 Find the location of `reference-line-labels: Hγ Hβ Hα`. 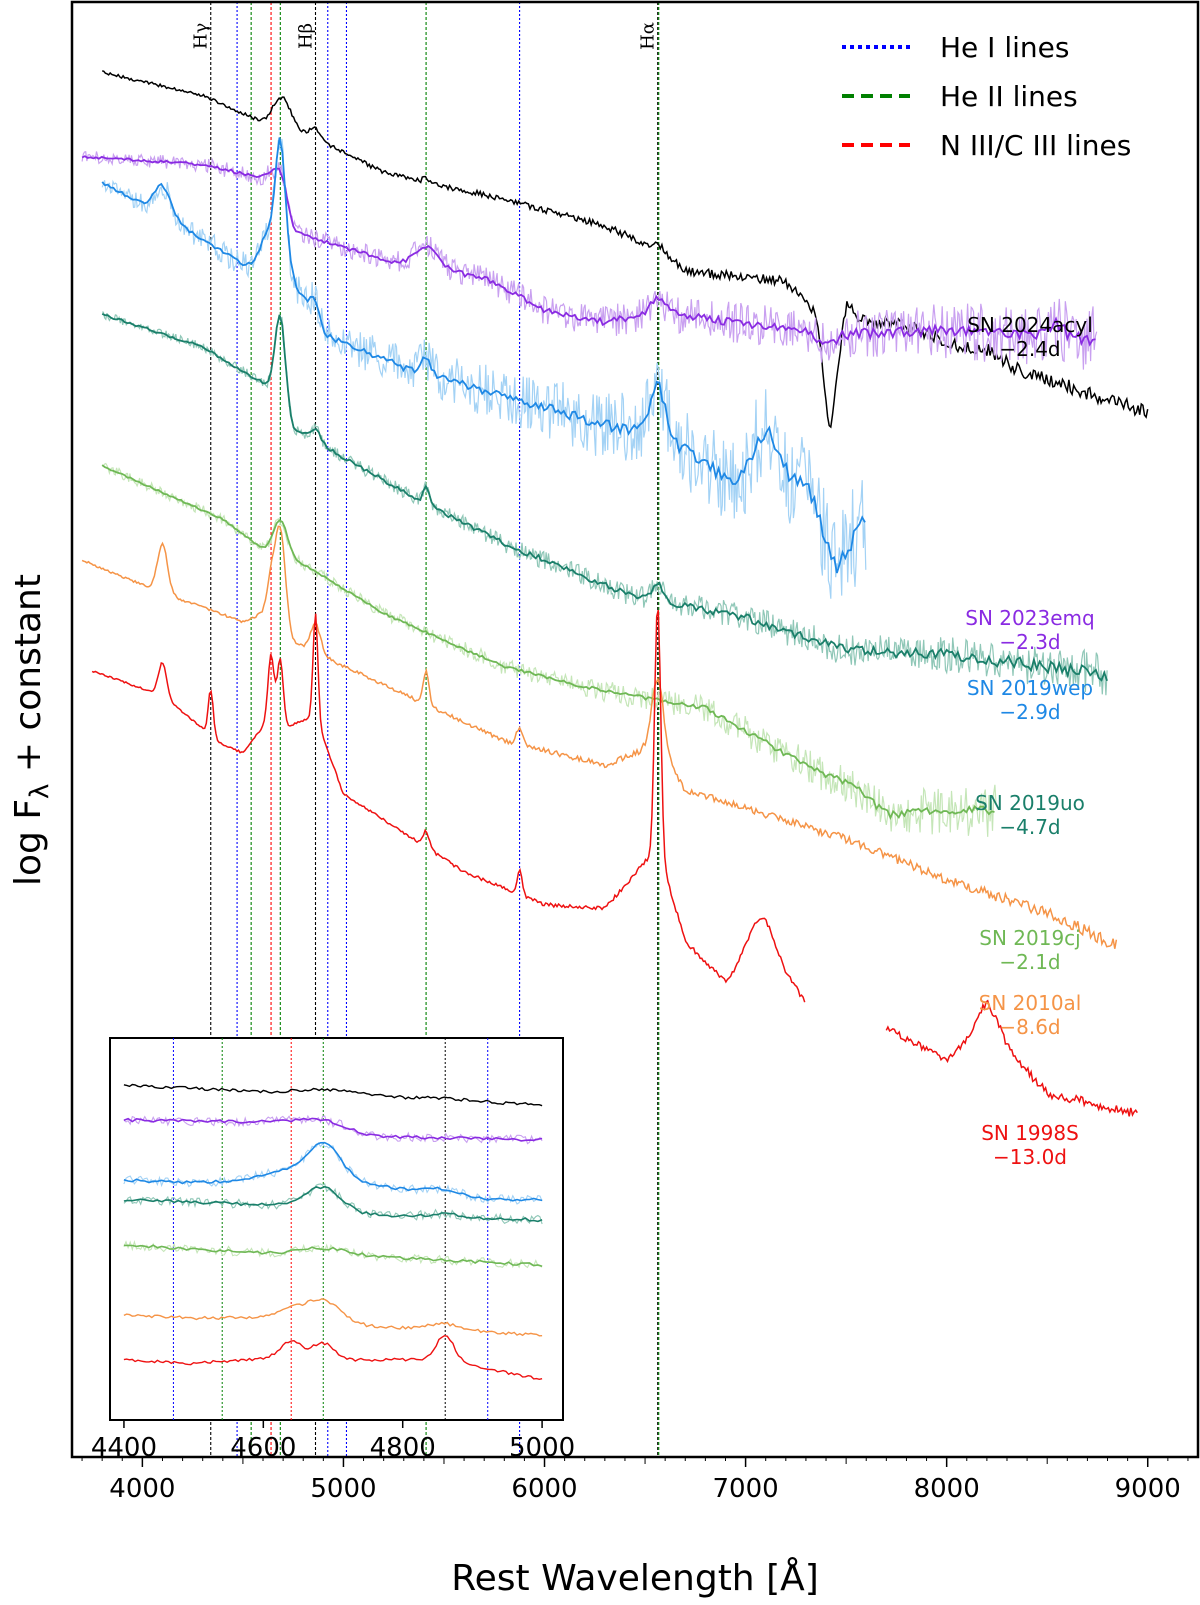

reference-line-labels: Hγ Hβ Hα is located at coordinates (425, 36).